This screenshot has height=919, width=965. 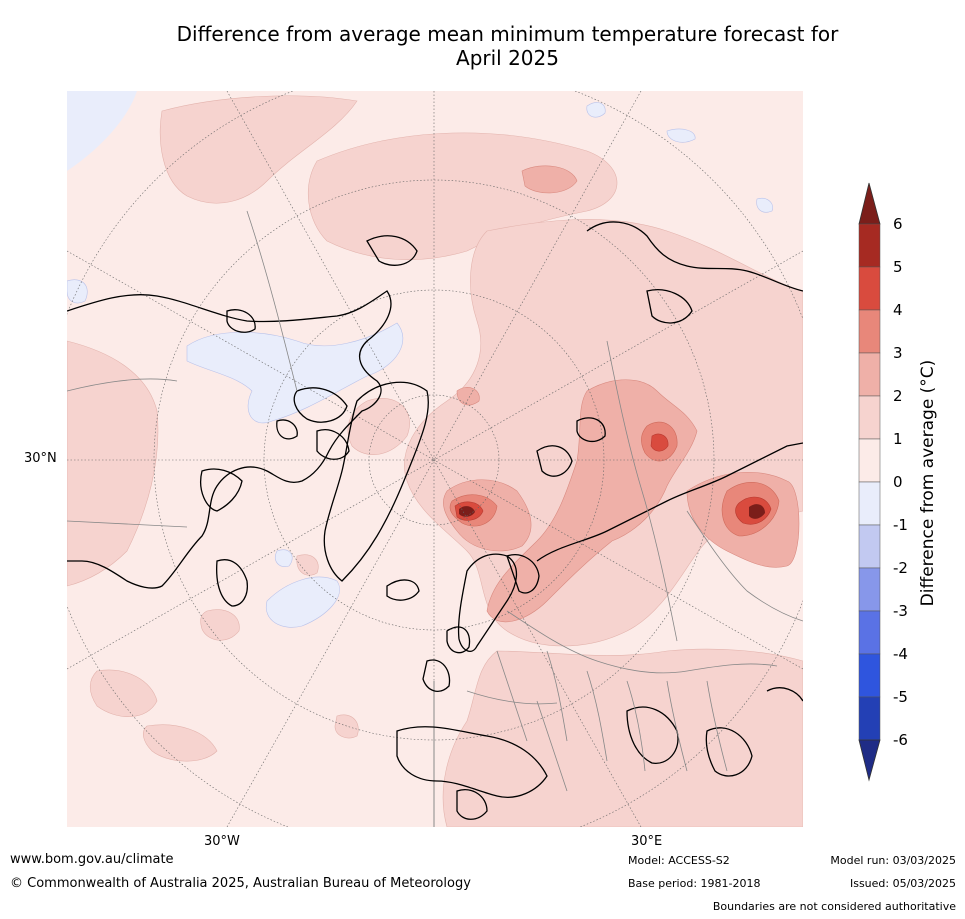 I want to click on colorbar-tick-label: -4, so click(x=900, y=654).